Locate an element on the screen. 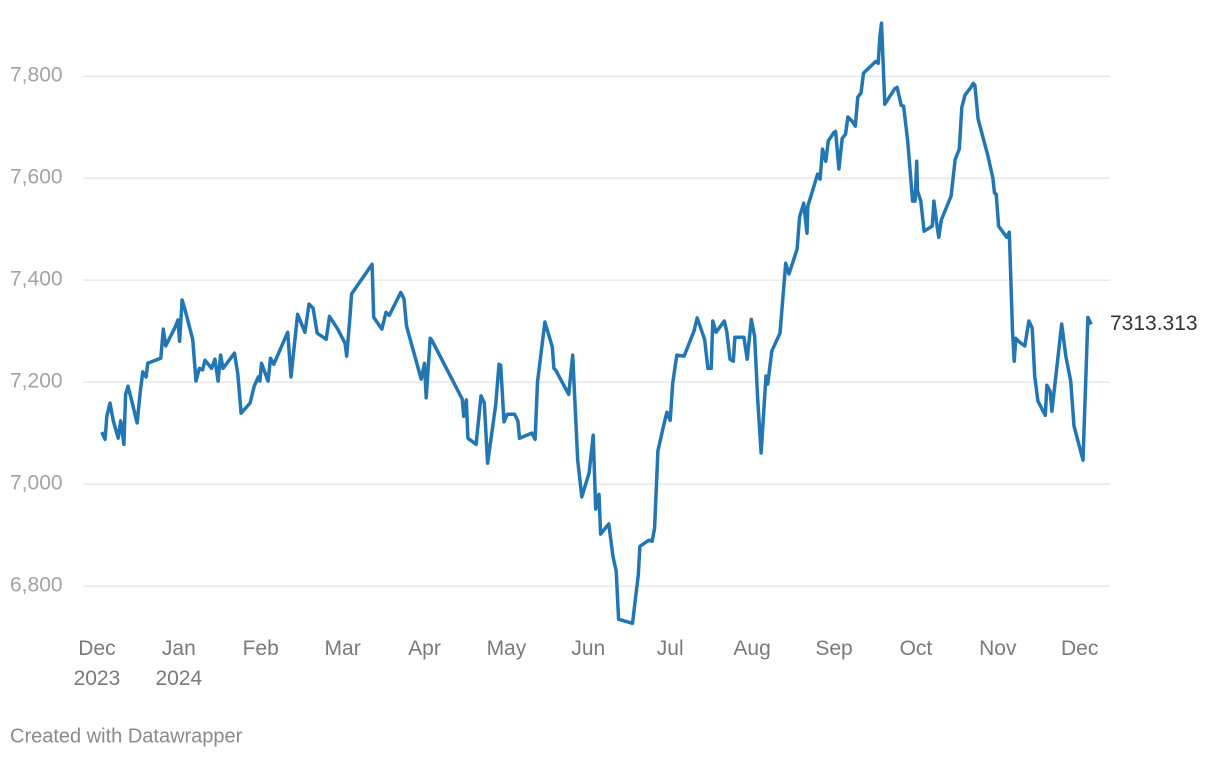 The image size is (1220, 760). x-tick-label: Nov is located at coordinates (998, 648).